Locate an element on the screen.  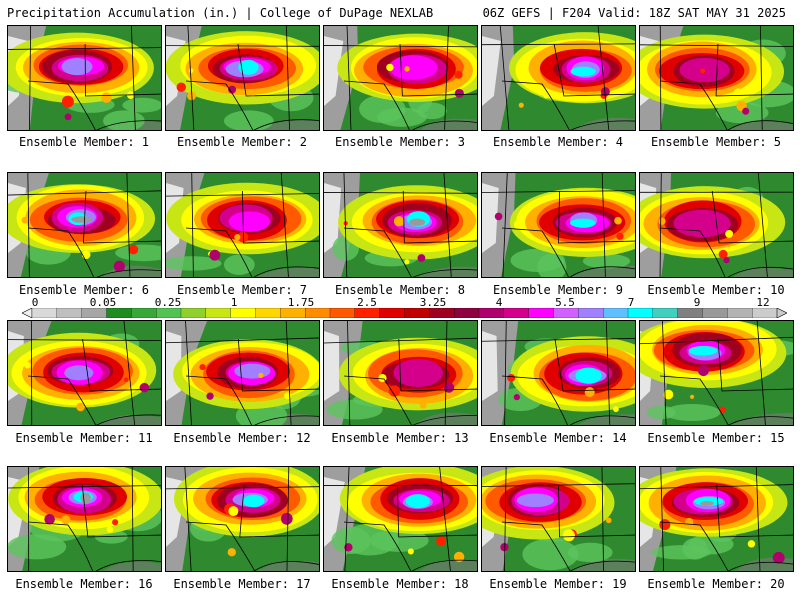
colorbar-tick-label: 5.5 is located at coordinates (565, 302).